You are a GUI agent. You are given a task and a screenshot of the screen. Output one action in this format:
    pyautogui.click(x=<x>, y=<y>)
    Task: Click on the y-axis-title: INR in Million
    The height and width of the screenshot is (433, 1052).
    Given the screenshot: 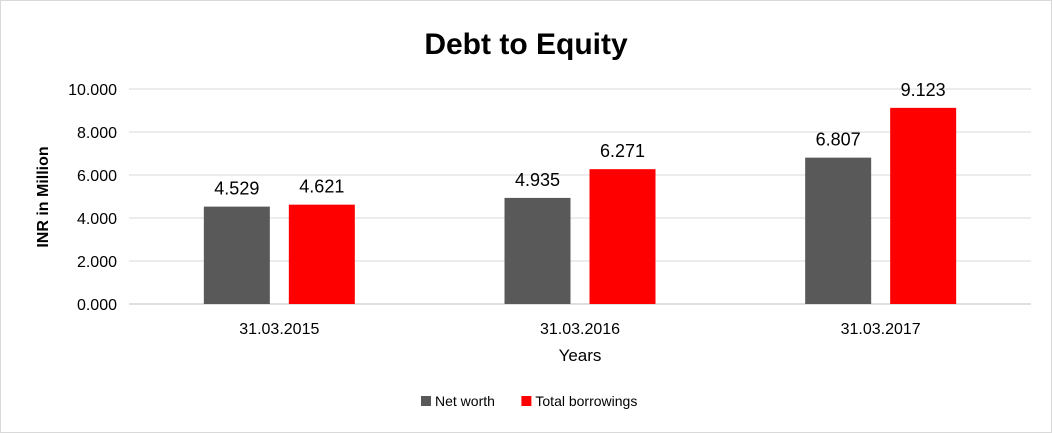 What is the action you would take?
    pyautogui.click(x=43, y=196)
    